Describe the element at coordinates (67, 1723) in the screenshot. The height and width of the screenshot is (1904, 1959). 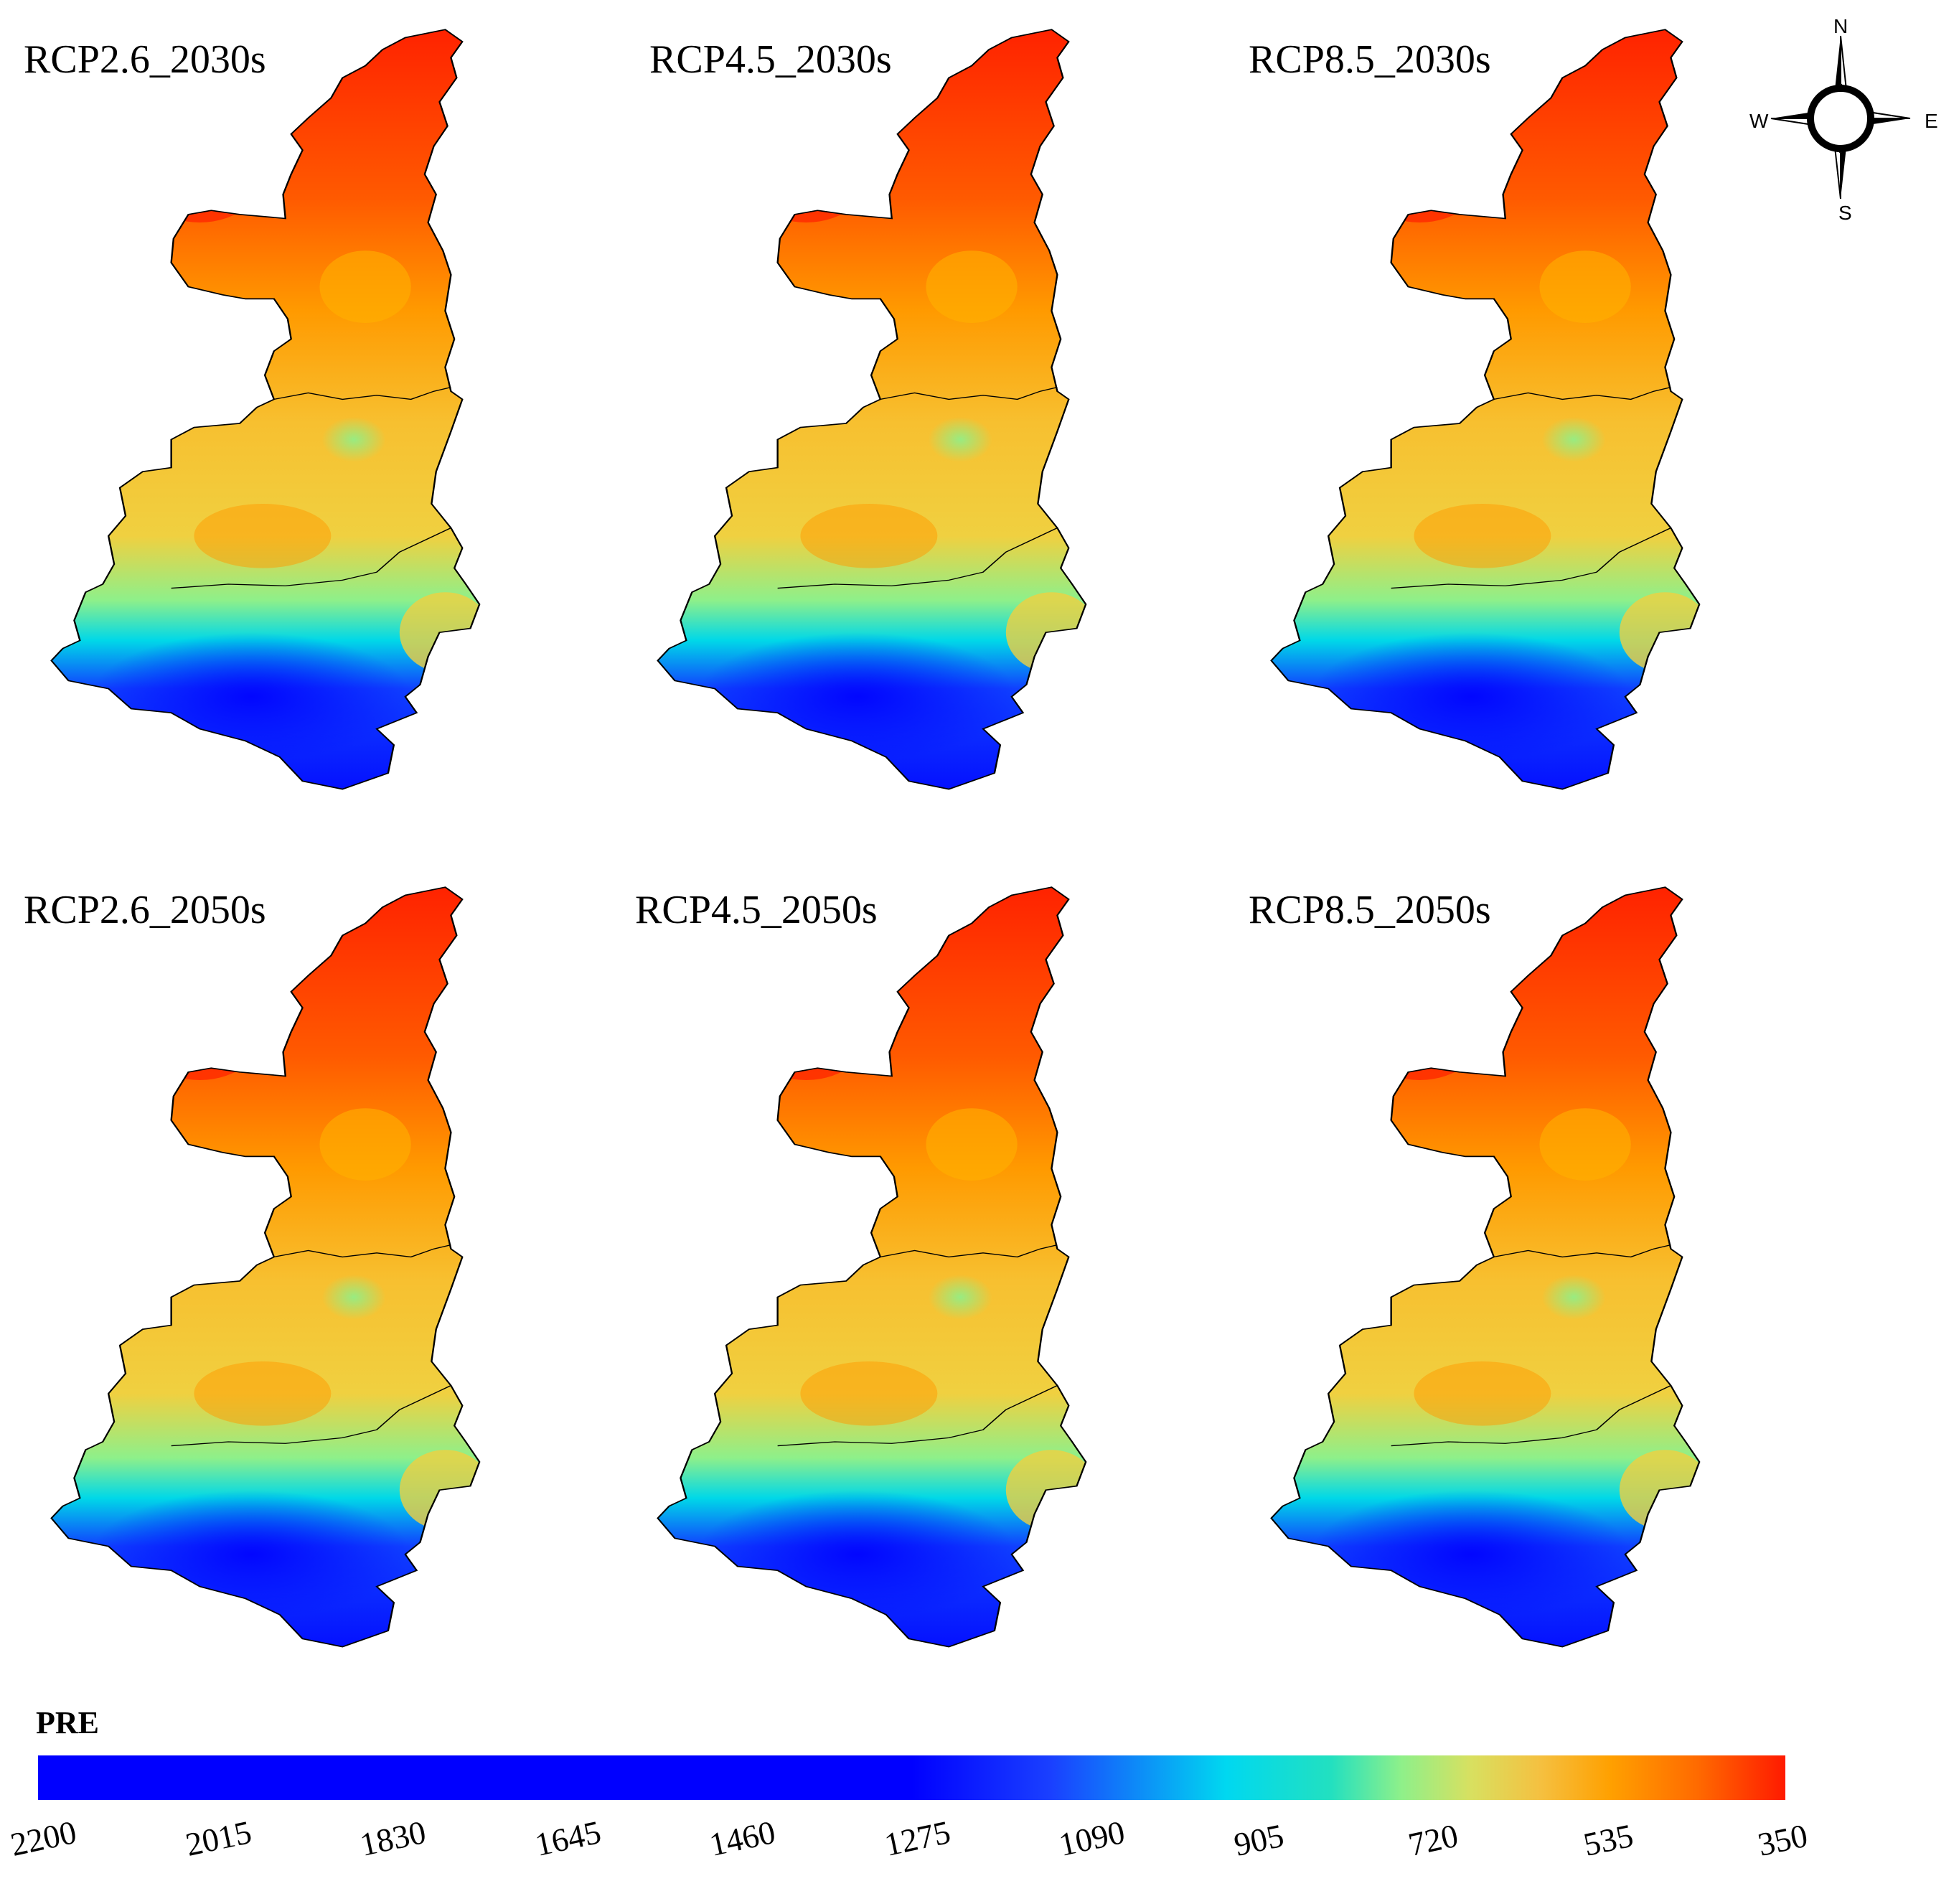
I see `legend-title: PRE` at that location.